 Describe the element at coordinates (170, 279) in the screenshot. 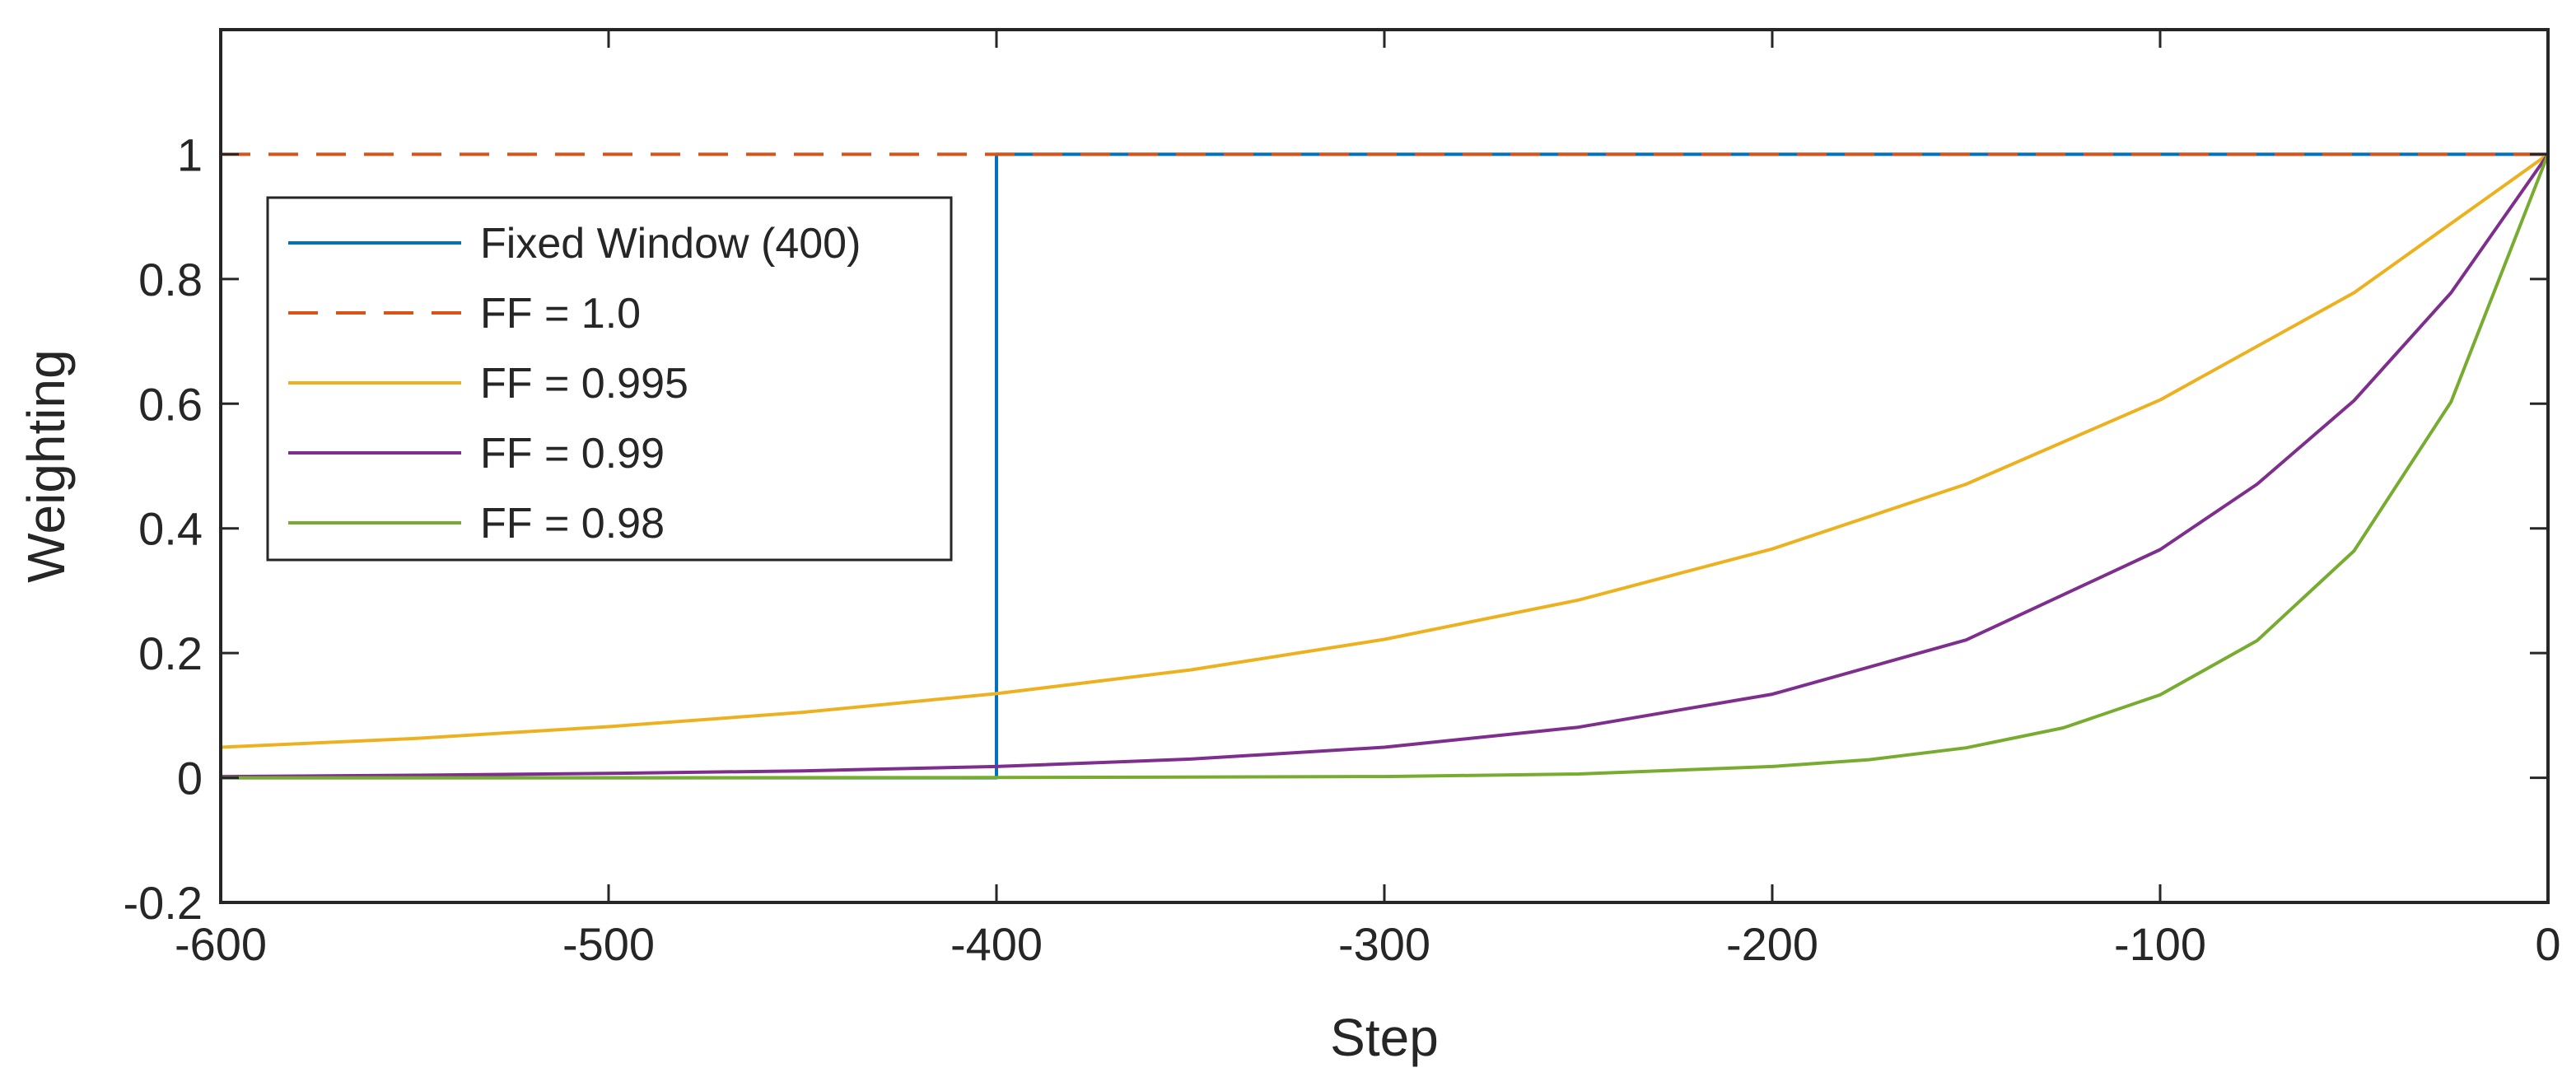

I see `y-tick-label: 0.8` at that location.